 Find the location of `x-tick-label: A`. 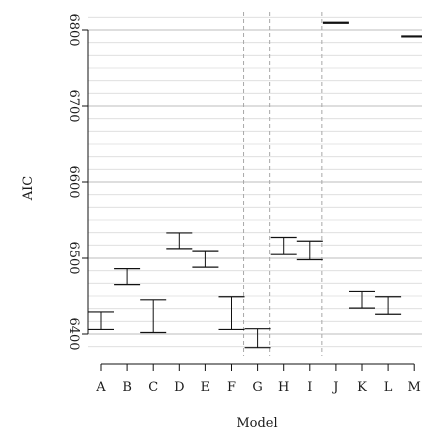

x-tick-label: A is located at coordinates (100, 387).